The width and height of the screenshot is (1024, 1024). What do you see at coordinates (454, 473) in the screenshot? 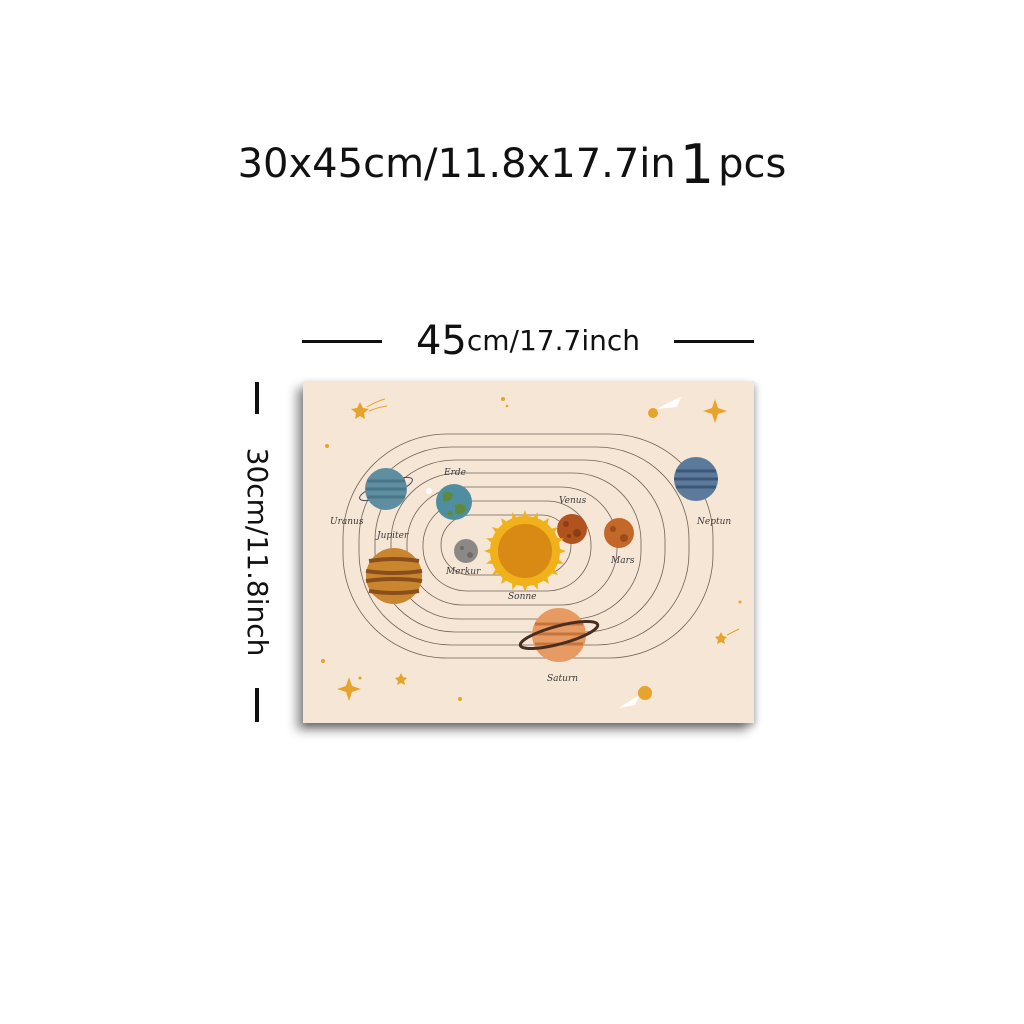
I see `label-erde: Erde` at bounding box center [454, 473].